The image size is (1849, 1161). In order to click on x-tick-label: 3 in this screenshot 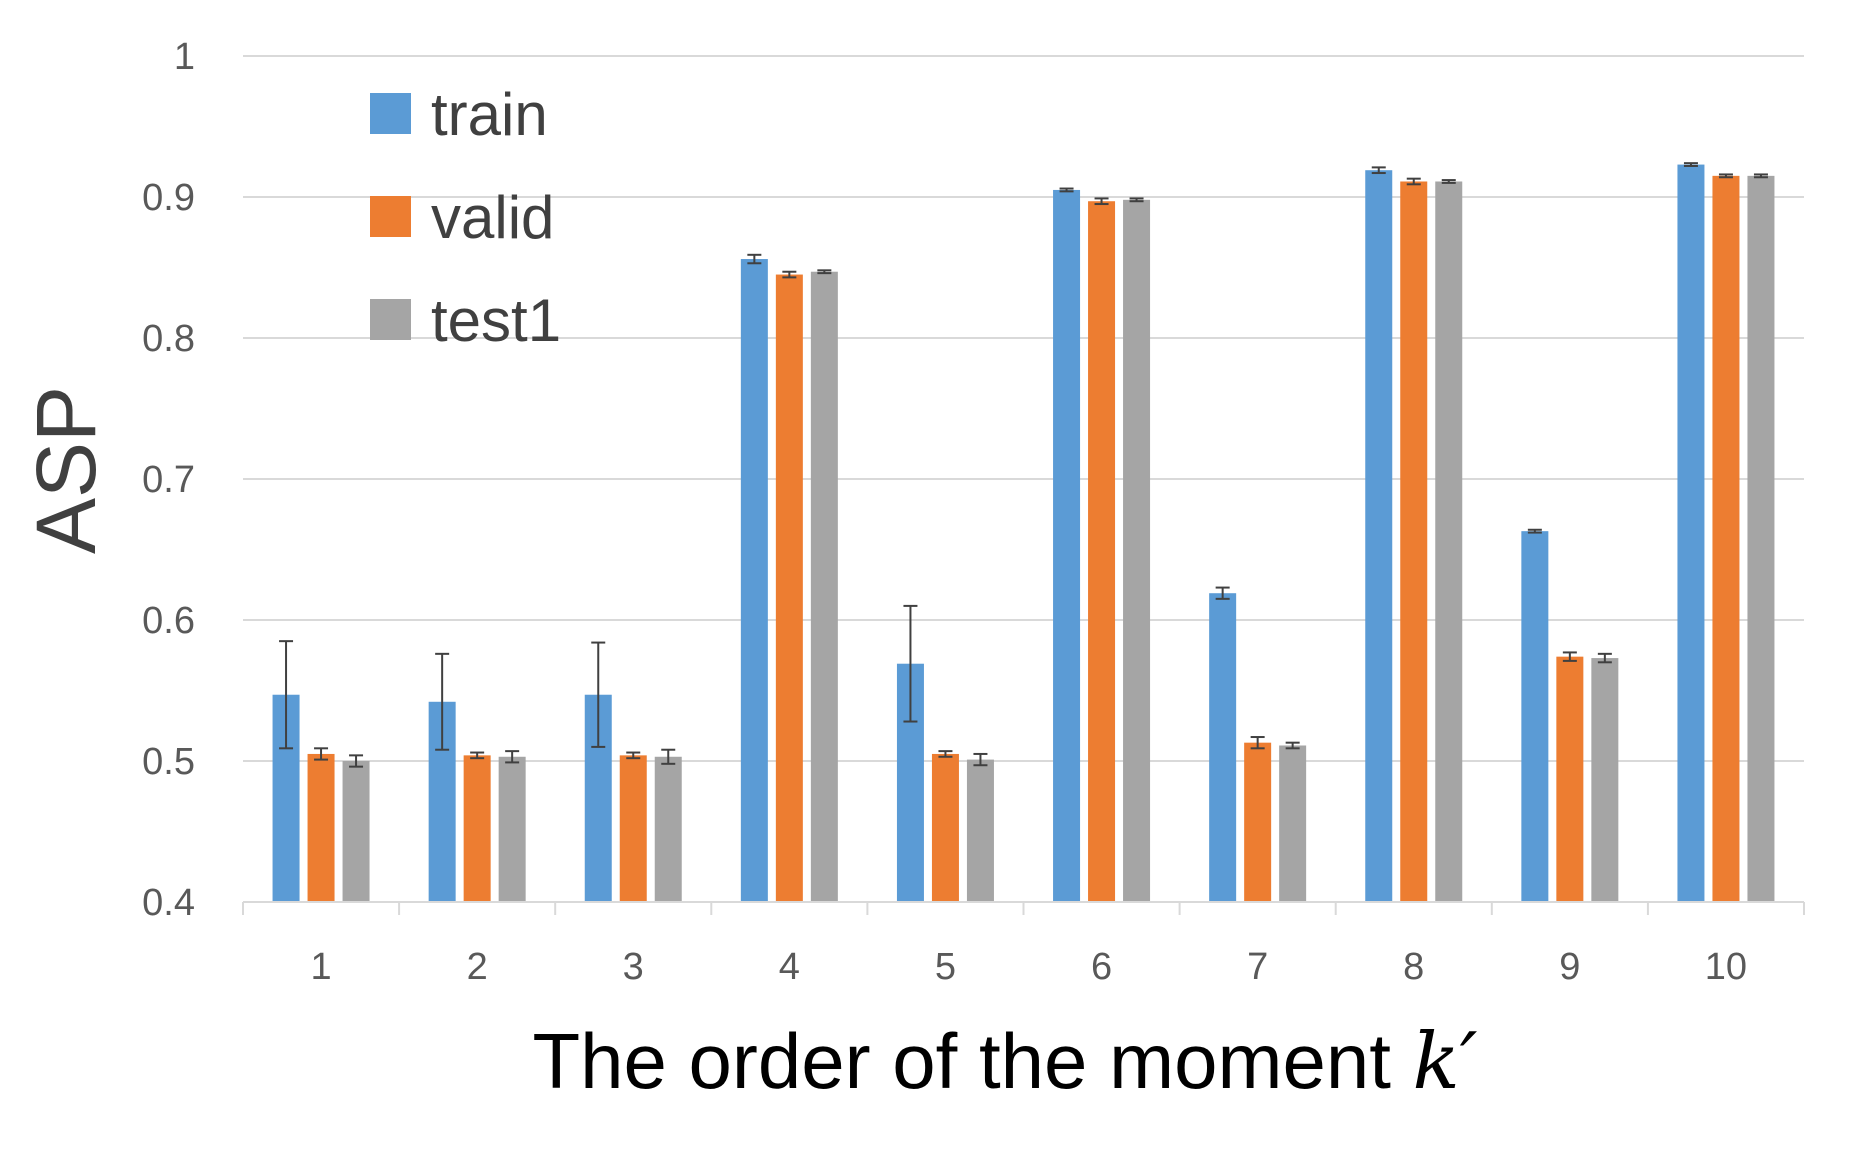, I will do `click(633, 967)`.